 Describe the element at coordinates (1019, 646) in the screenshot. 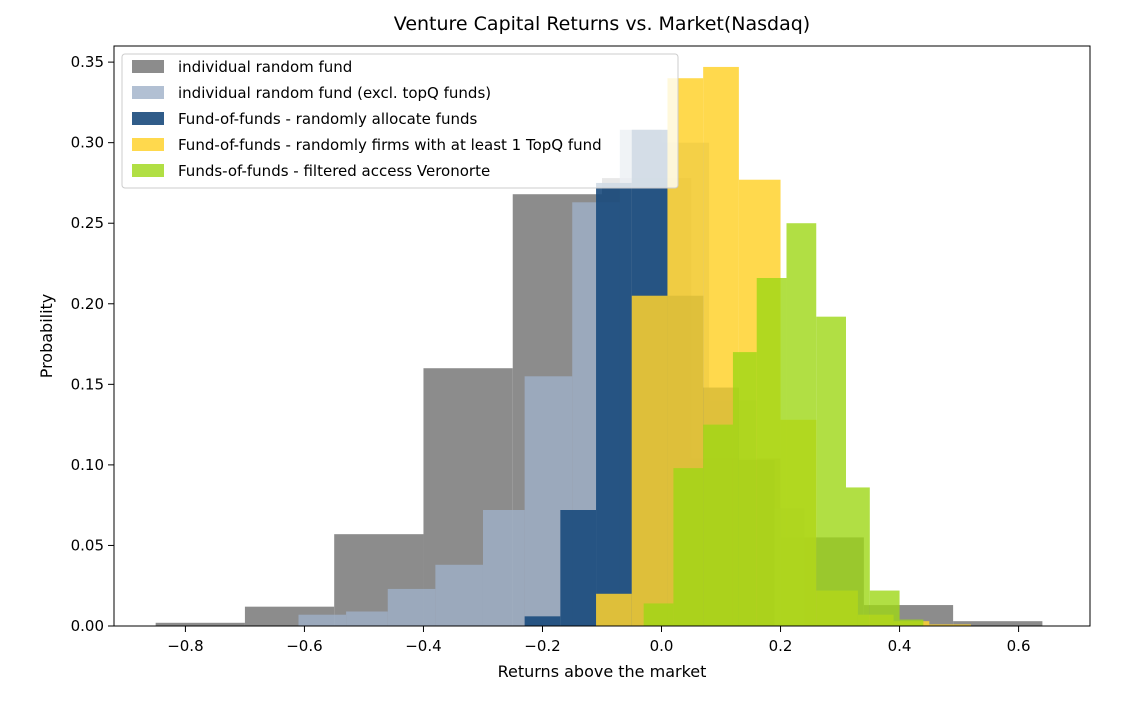

I see `x-tick-label: 0.6` at that location.